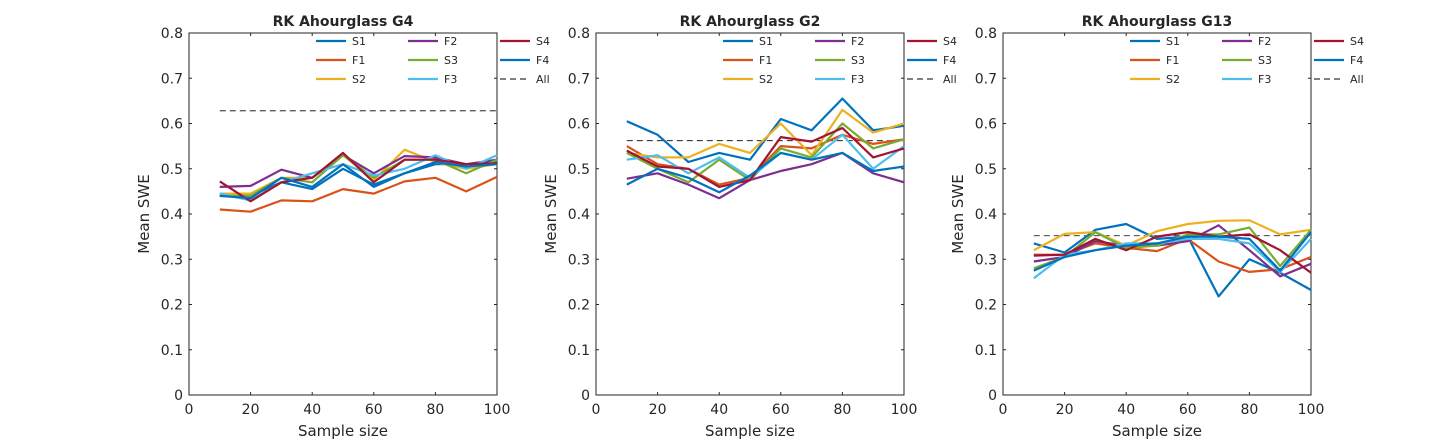 The height and width of the screenshot is (444, 1448). Describe the element at coordinates (343, 22) in the screenshot. I see `chart-title: RK Ahourglass G4` at that location.